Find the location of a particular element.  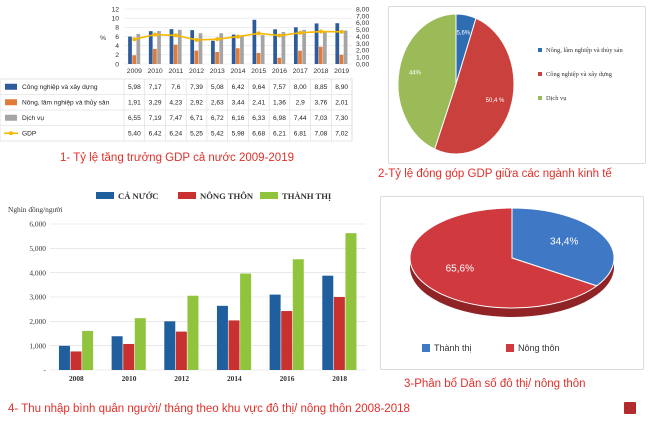

pie-slice-label: 34,4% is located at coordinates (564, 241).